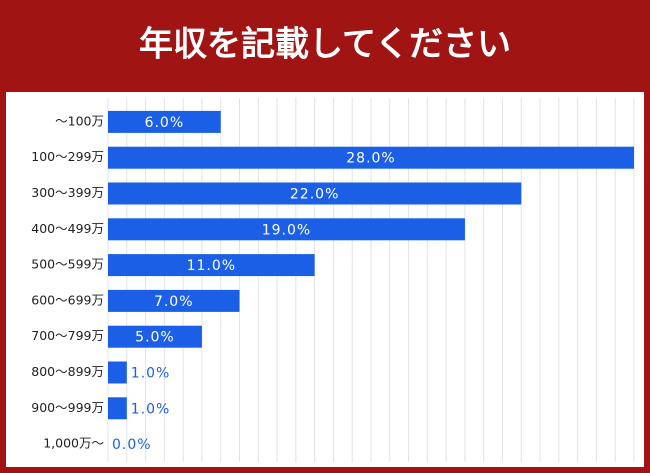 This screenshot has height=473, width=650. I want to click on value-label: 7.0%, so click(174, 302).